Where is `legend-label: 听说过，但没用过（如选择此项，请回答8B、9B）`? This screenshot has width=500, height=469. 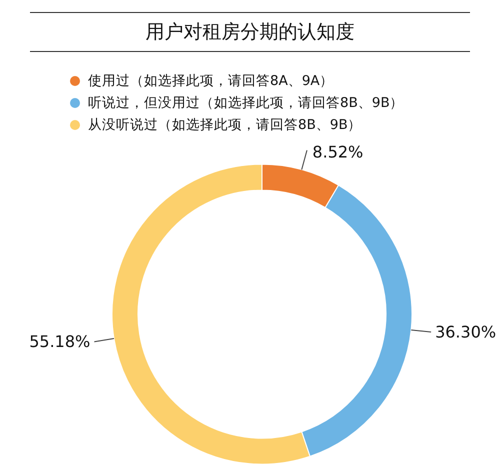
legend-label: 听说过，但没用过（如选择此项，请回答8B、9B） is located at coordinates (246, 103).